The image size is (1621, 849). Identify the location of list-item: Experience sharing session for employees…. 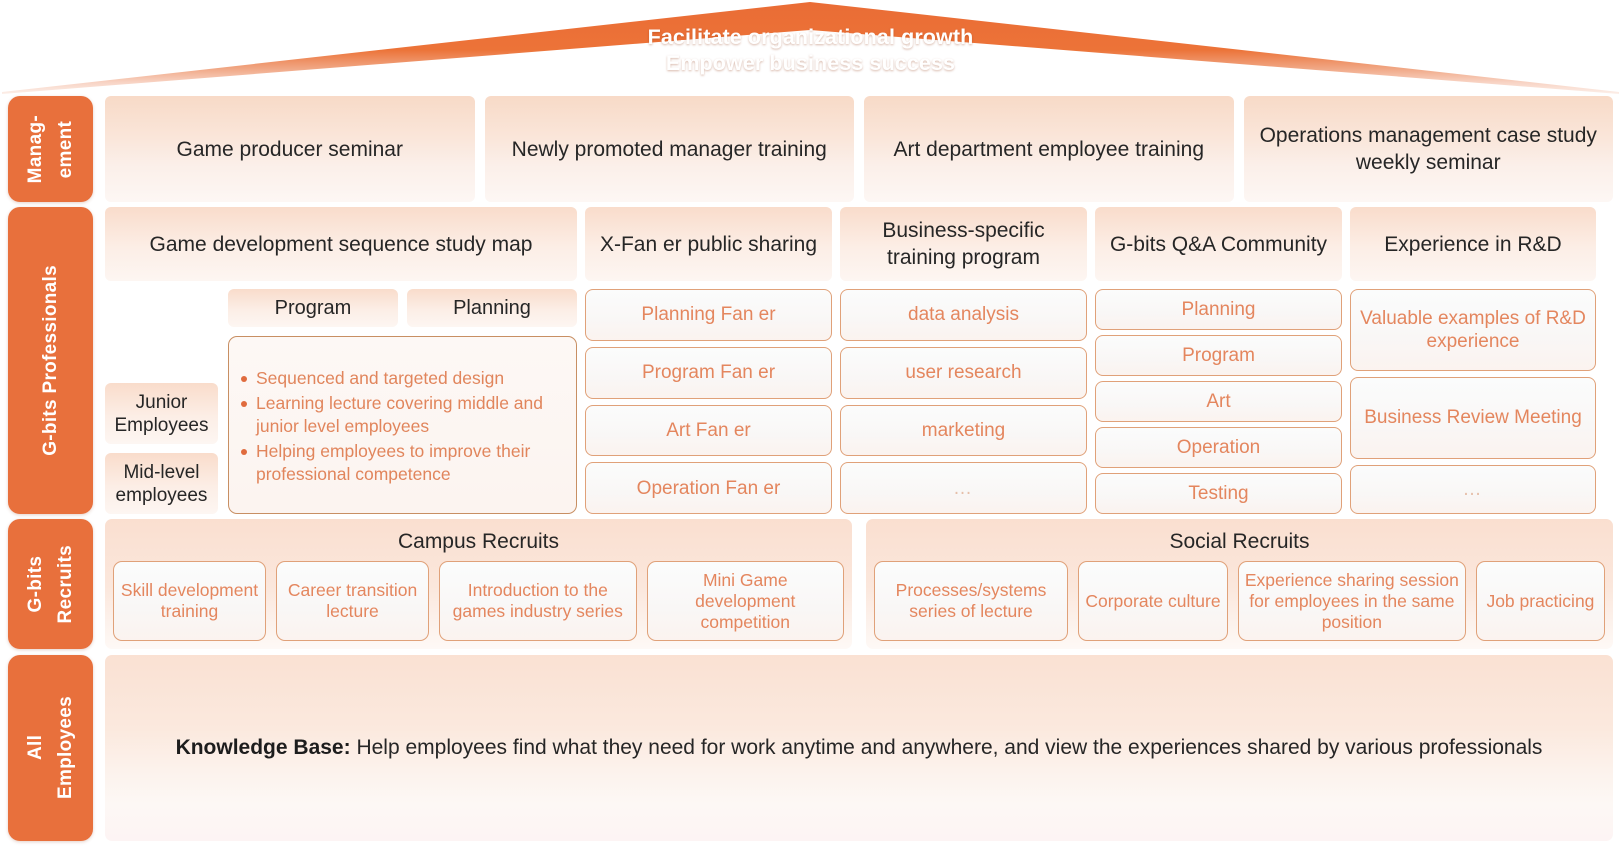
(1351, 601).